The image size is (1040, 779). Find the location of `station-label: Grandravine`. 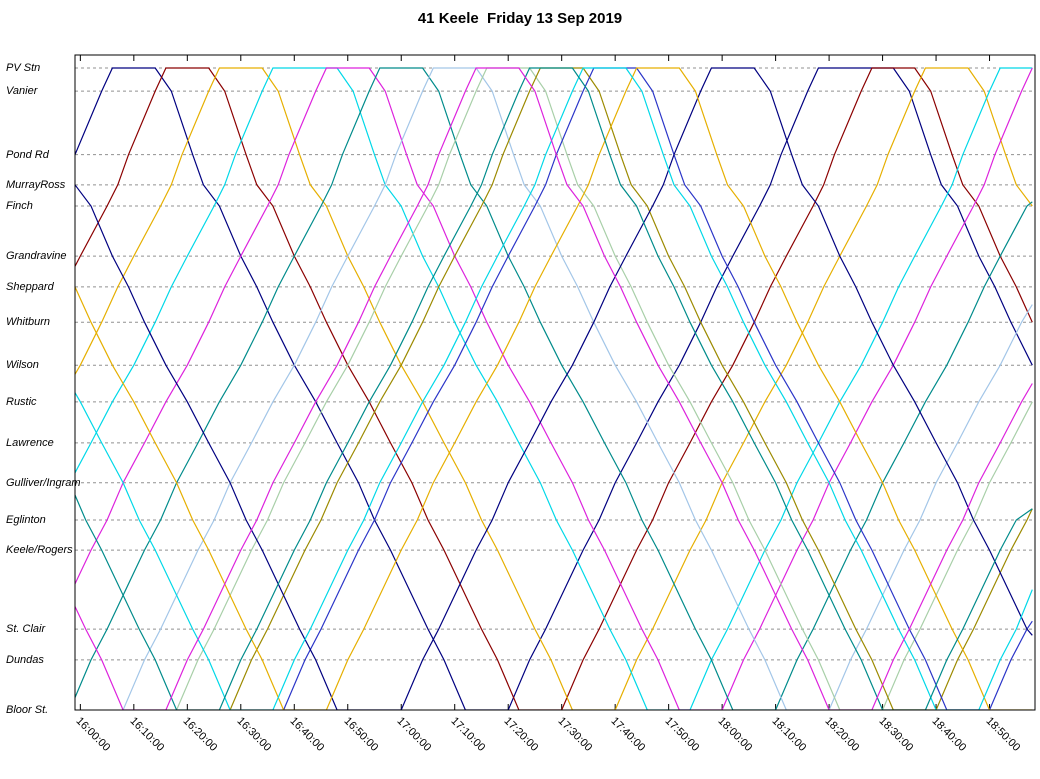

station-label: Grandravine is located at coordinates (36, 256).